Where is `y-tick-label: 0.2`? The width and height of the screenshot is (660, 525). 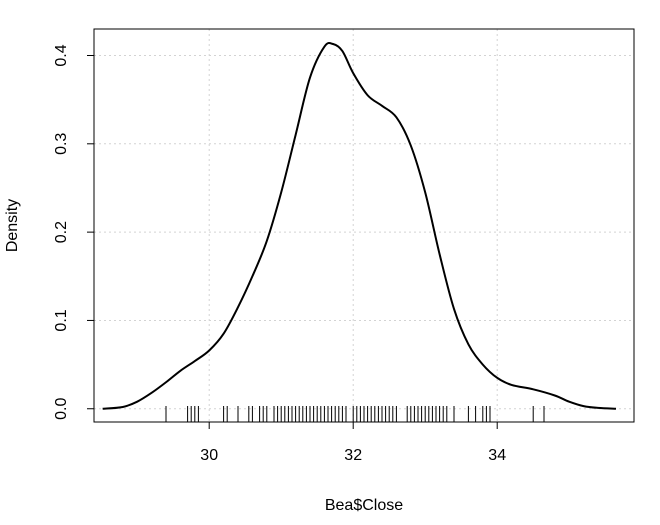 y-tick-label: 0.2 is located at coordinates (61, 232).